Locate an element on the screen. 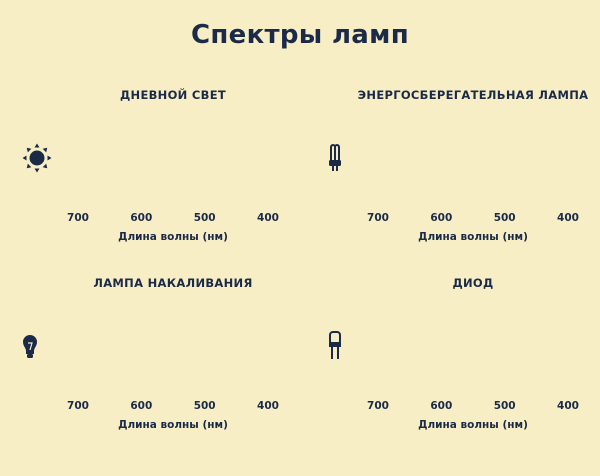 This screenshot has width=600, height=476. chart-title: ДИОД is located at coordinates (473, 283).